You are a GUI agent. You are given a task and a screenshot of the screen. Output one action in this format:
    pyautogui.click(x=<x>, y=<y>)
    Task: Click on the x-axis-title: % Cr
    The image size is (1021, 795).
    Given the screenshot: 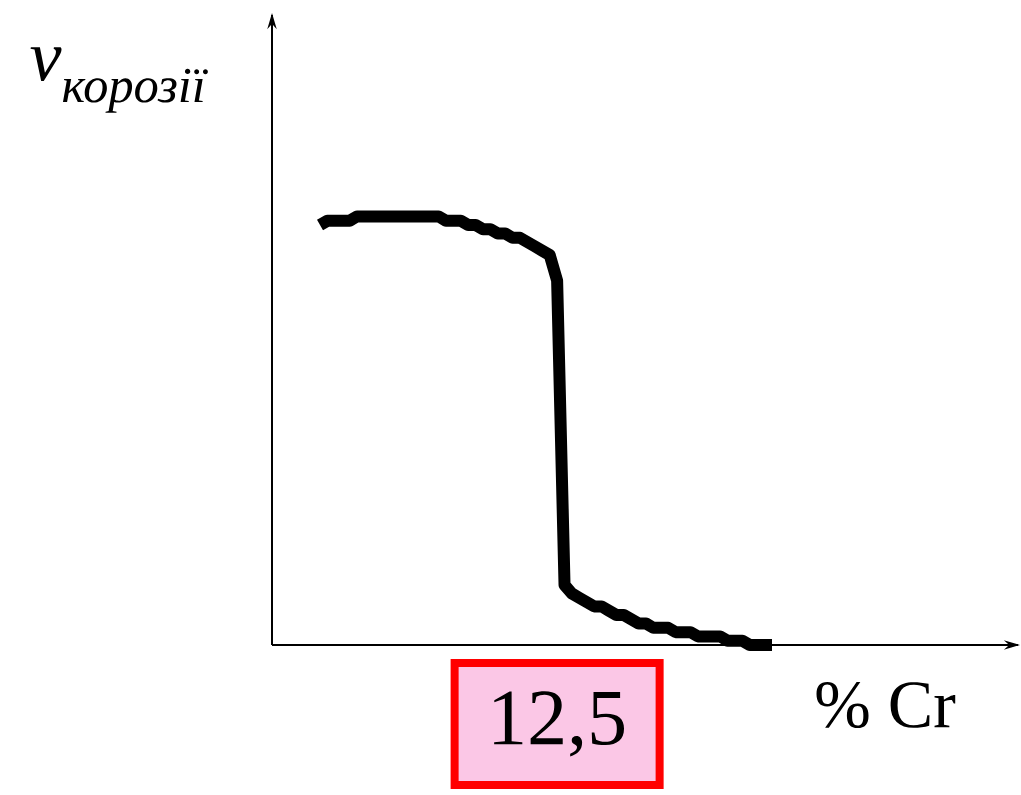 What is the action you would take?
    pyautogui.click(x=886, y=705)
    